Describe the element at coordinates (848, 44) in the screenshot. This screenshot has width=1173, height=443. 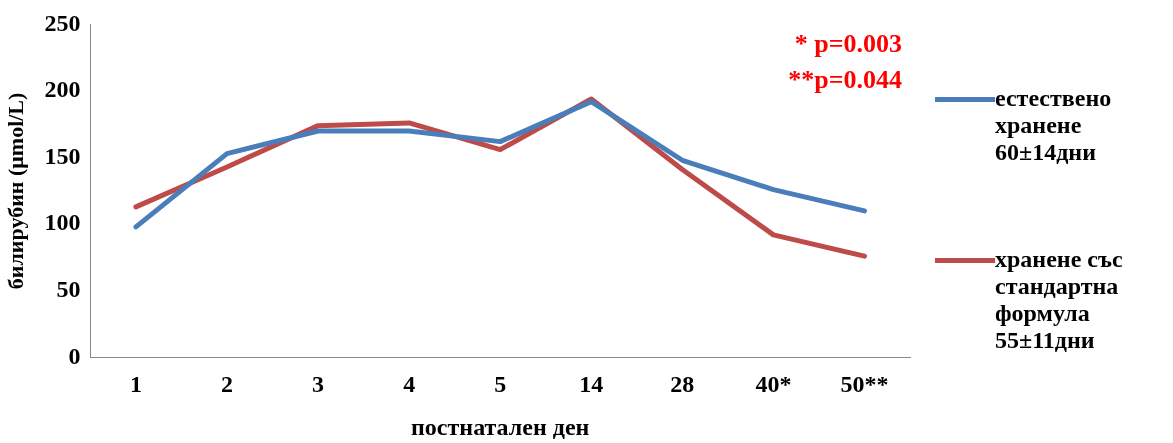
I see `annotation: * p=0.003` at that location.